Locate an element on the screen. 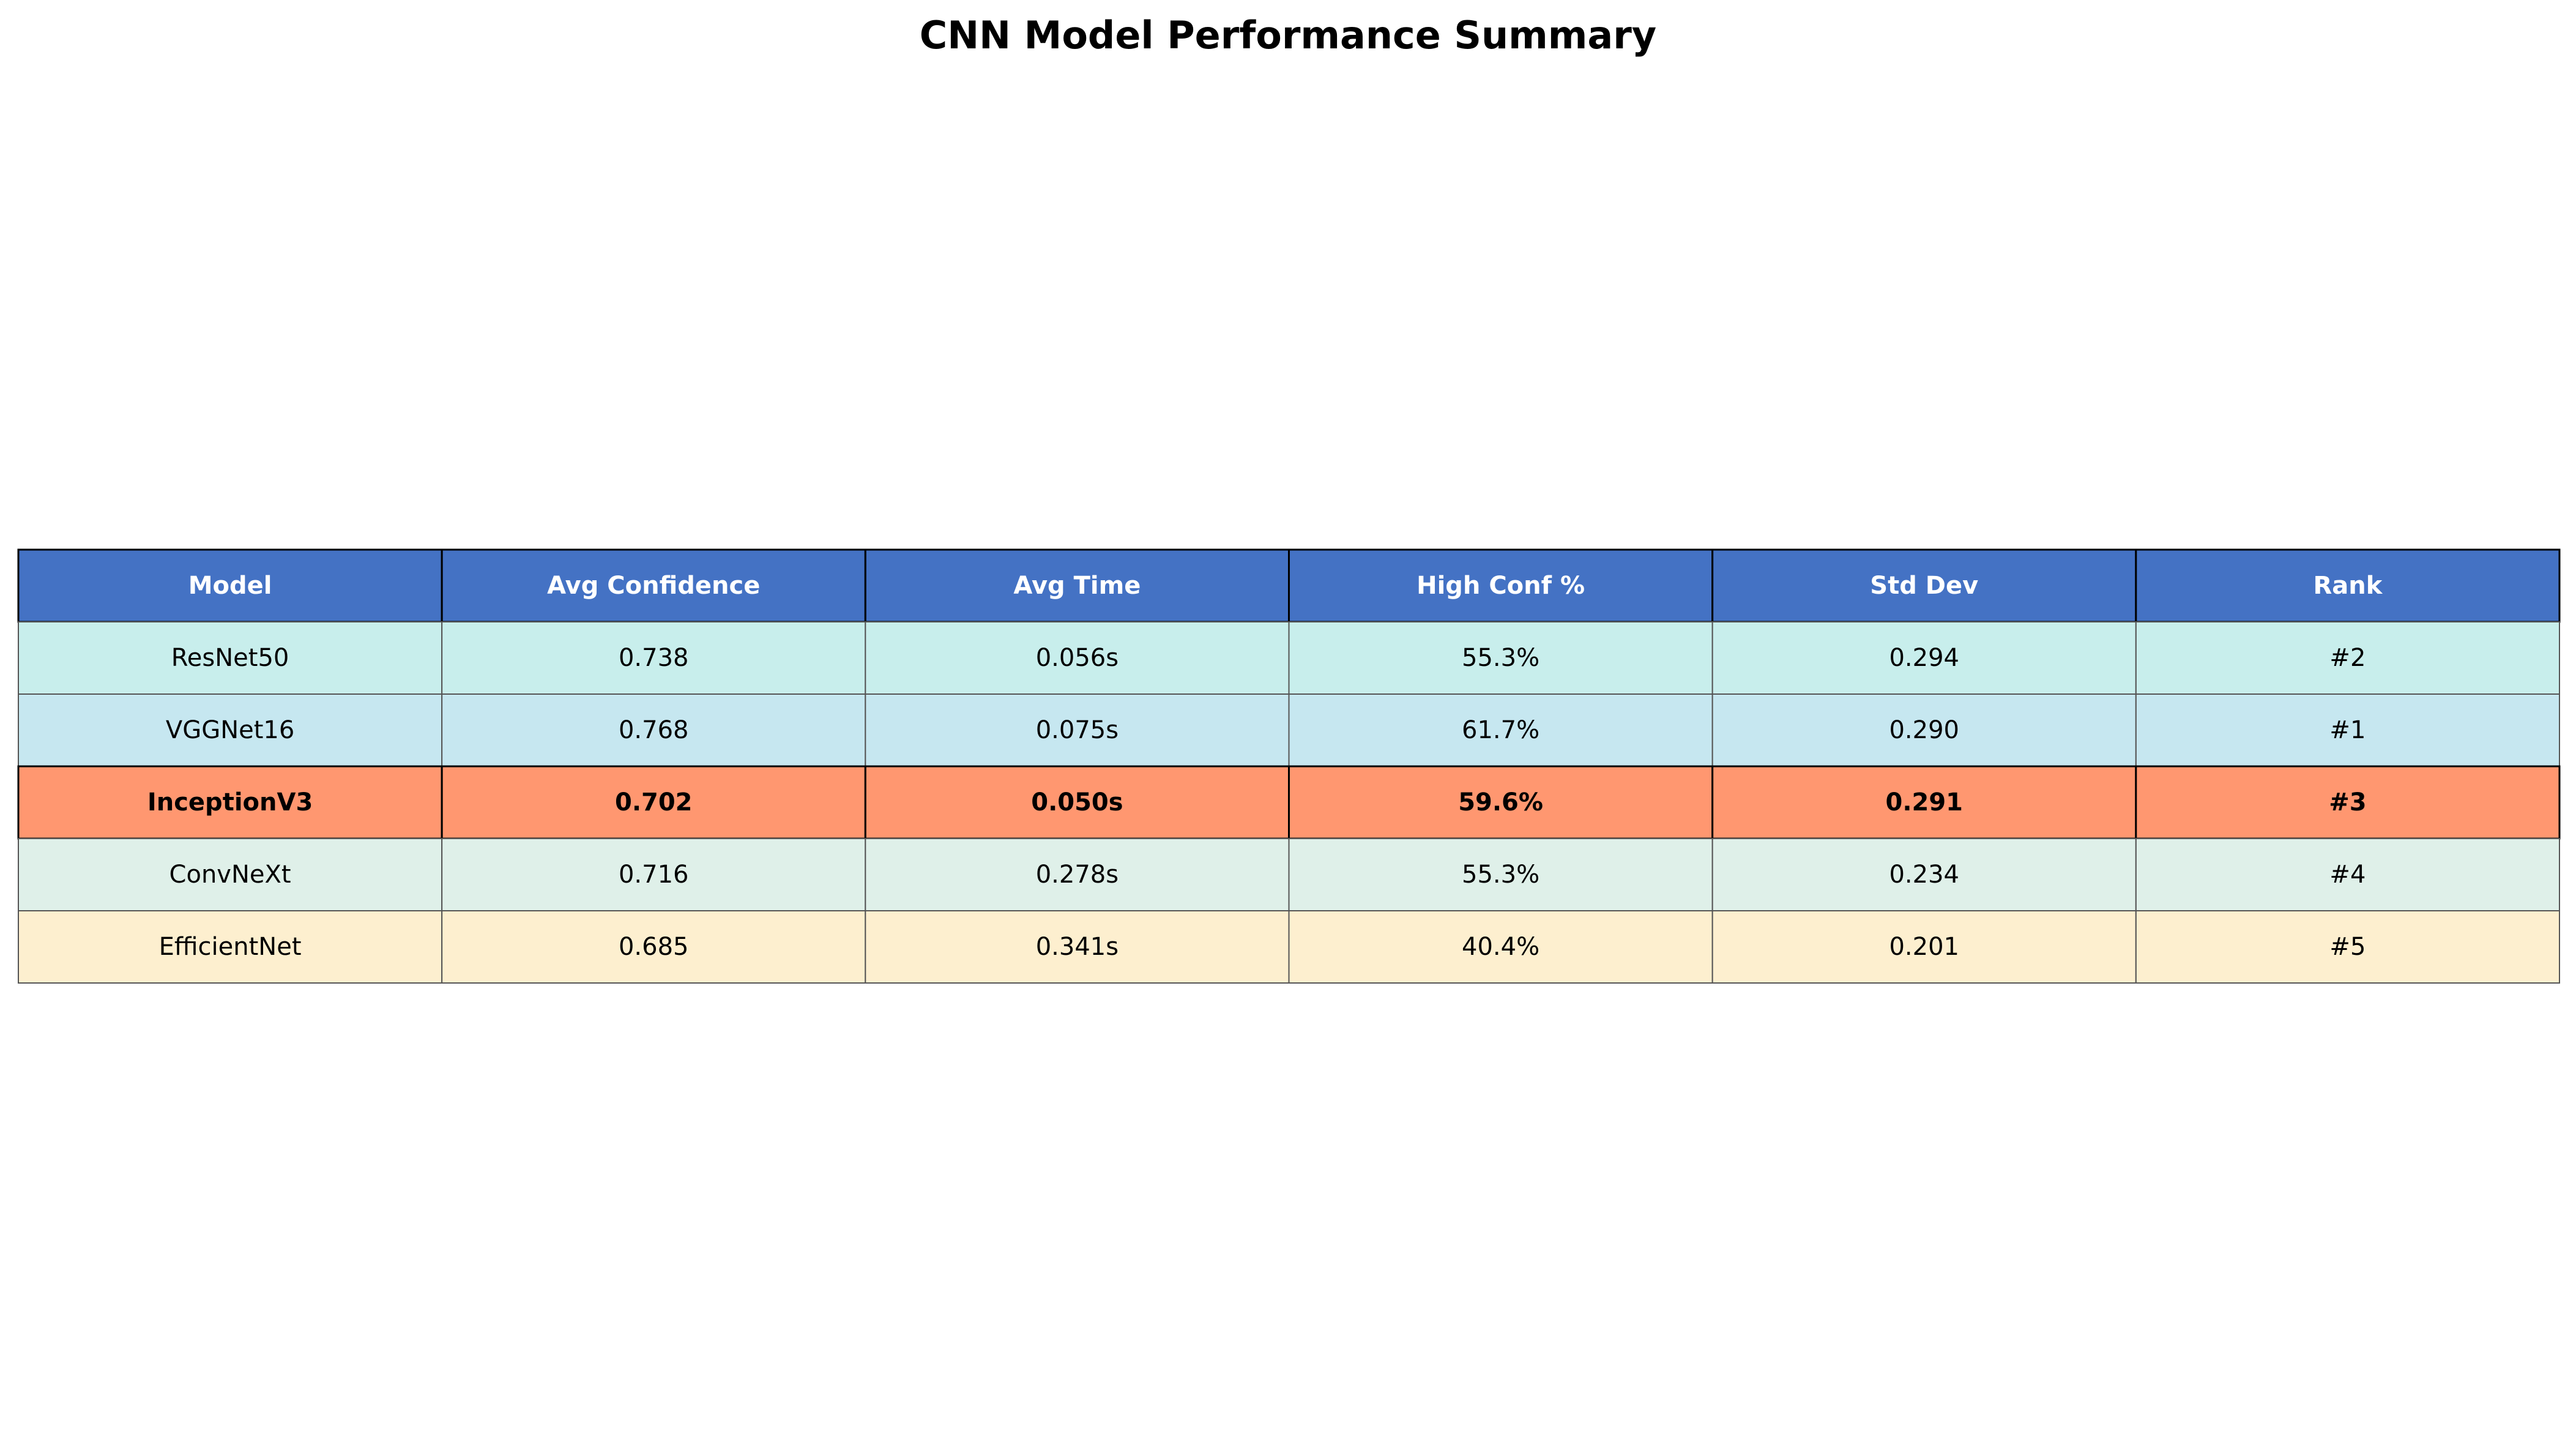 The width and height of the screenshot is (2576, 1450). metric-cell: 0.738 is located at coordinates (654, 658).